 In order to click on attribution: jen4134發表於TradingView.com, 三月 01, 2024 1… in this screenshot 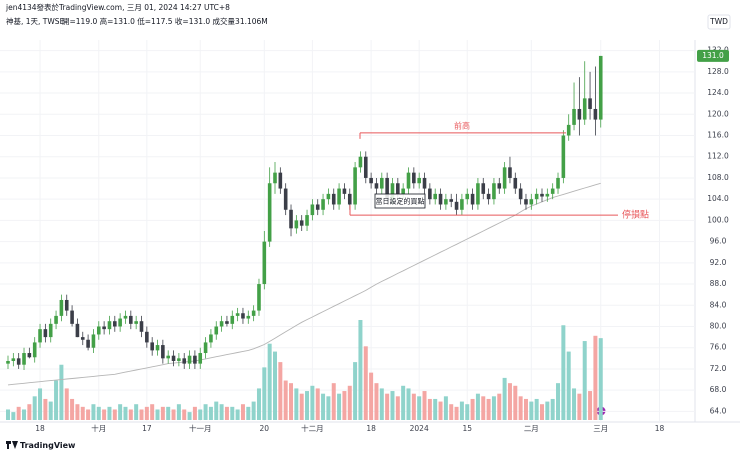, I will do `click(117, 7)`.